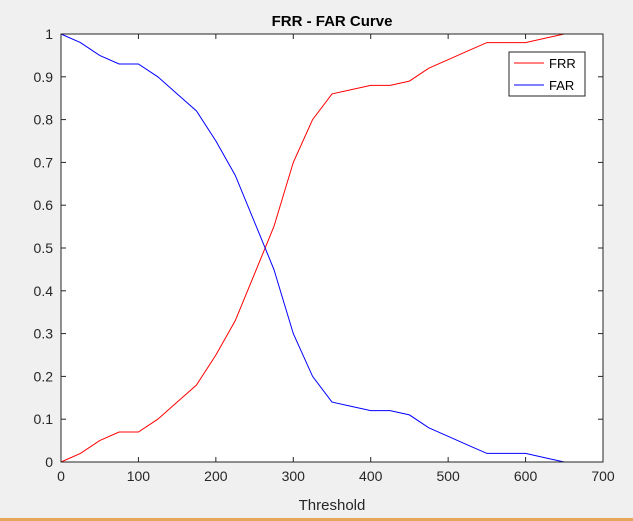 Image resolution: width=633 pixels, height=521 pixels. Describe the element at coordinates (44, 334) in the screenshot. I see `y-tick-label: 0.3` at that location.